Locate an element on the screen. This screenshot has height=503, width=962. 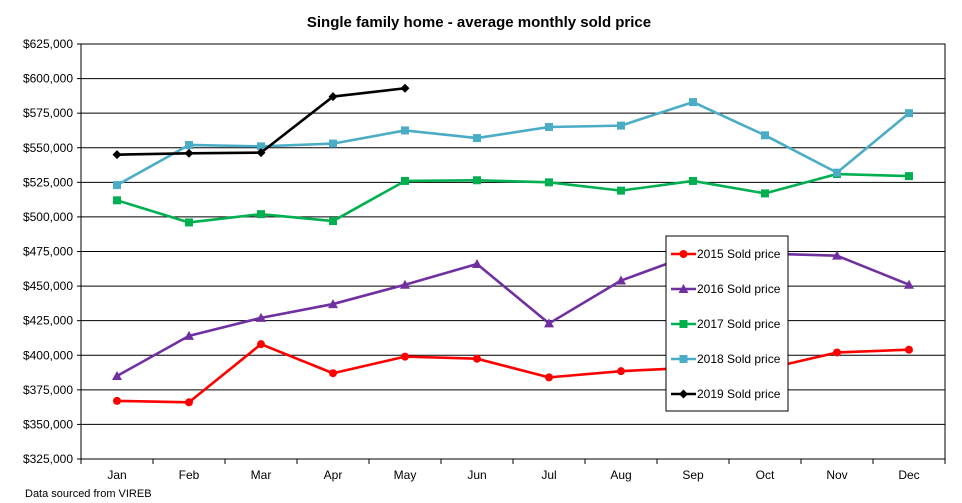
y-tick-label: $475,000 is located at coordinates (48, 252).